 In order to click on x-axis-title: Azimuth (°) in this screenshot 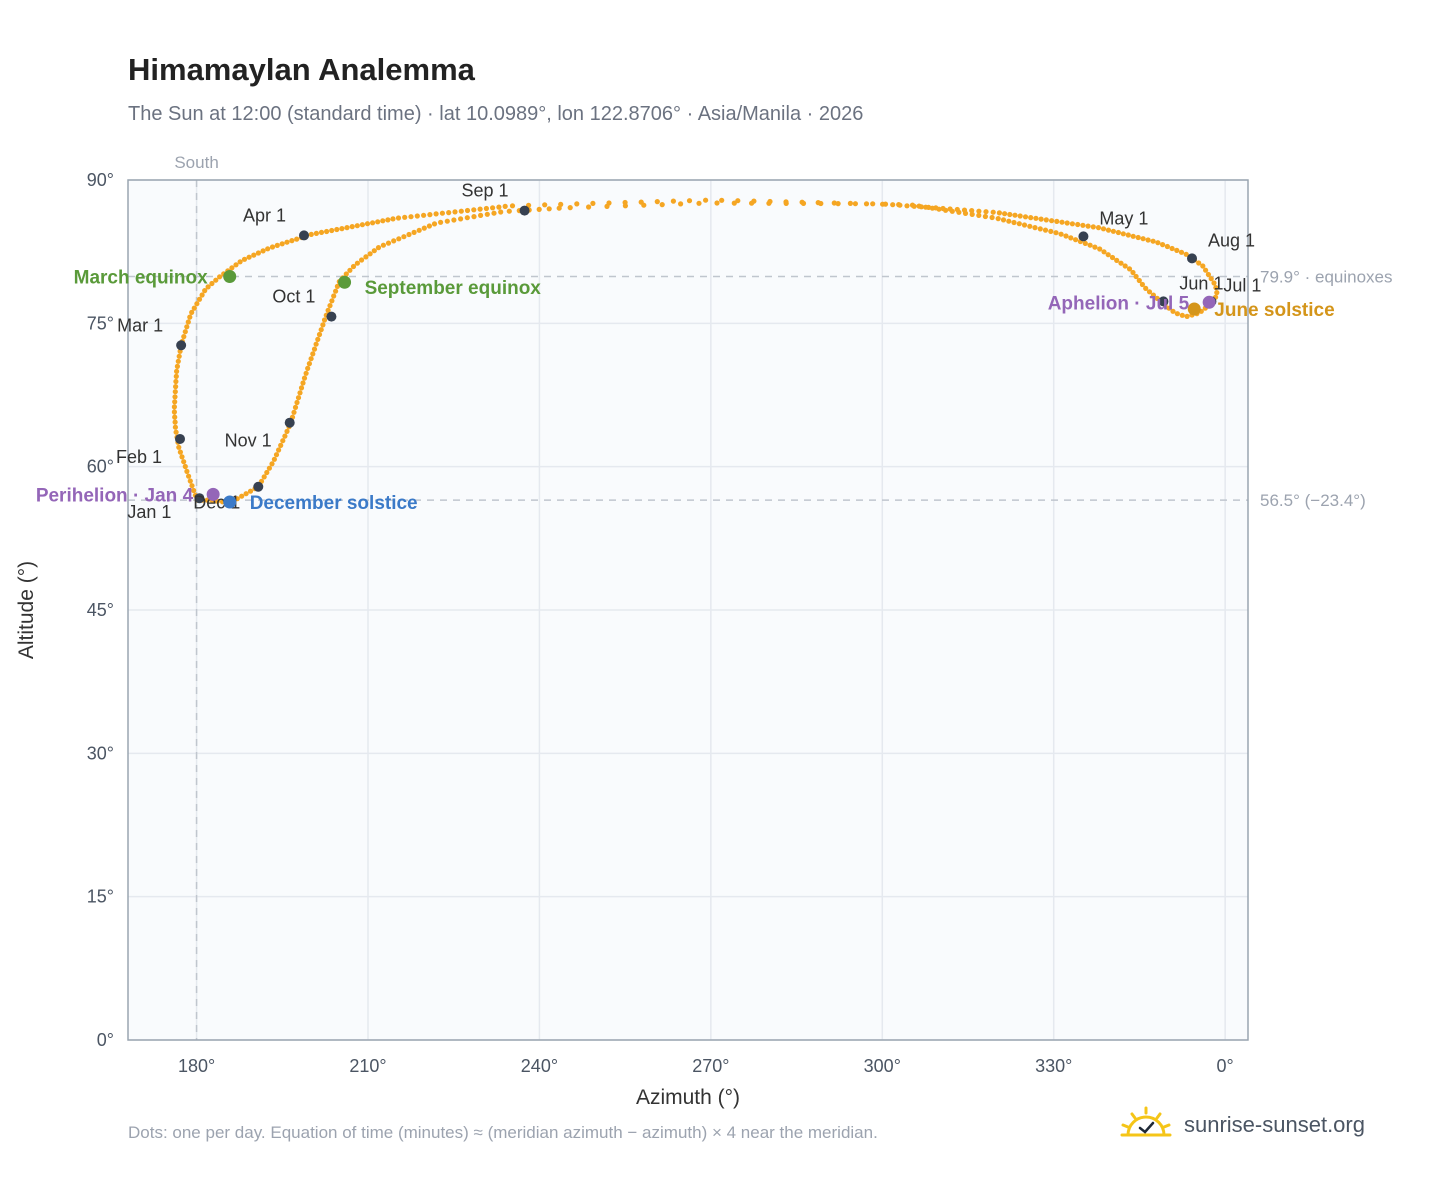, I will do `click(688, 1097)`.